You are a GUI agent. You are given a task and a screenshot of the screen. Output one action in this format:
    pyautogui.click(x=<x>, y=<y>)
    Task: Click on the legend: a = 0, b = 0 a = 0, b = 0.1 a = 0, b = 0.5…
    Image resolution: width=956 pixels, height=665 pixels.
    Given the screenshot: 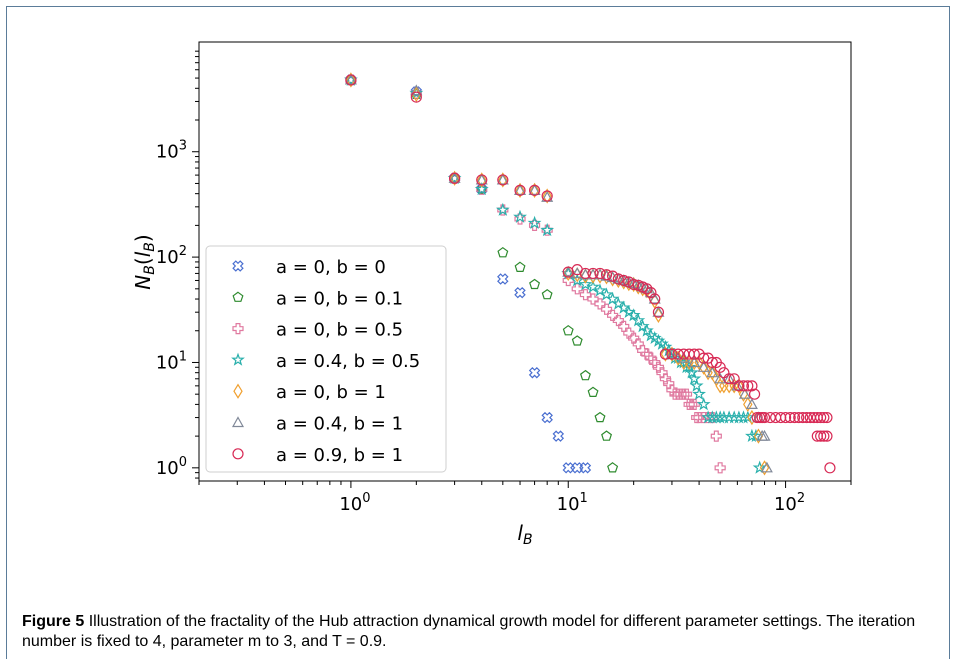 What is the action you would take?
    pyautogui.click(x=326, y=359)
    